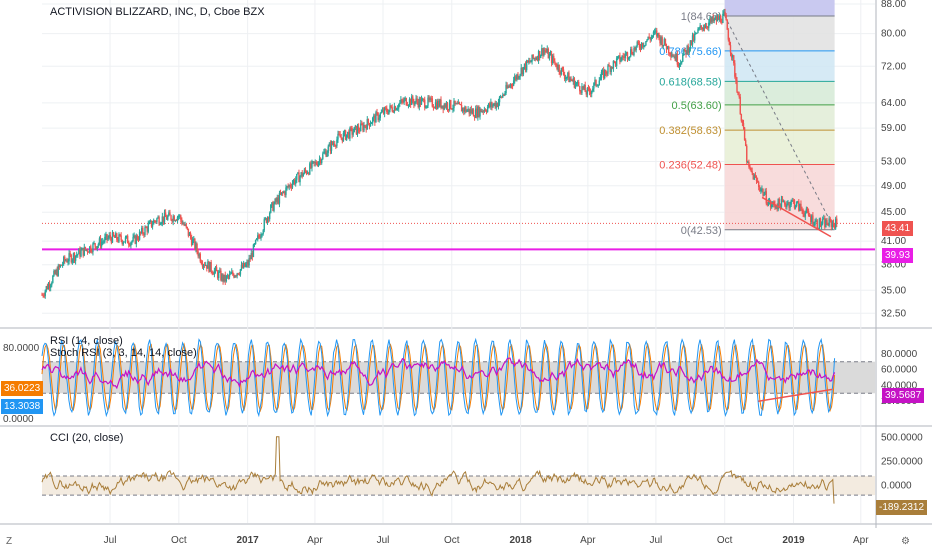  I want to click on horizontal-line-badge: 39.93, so click(898, 255).